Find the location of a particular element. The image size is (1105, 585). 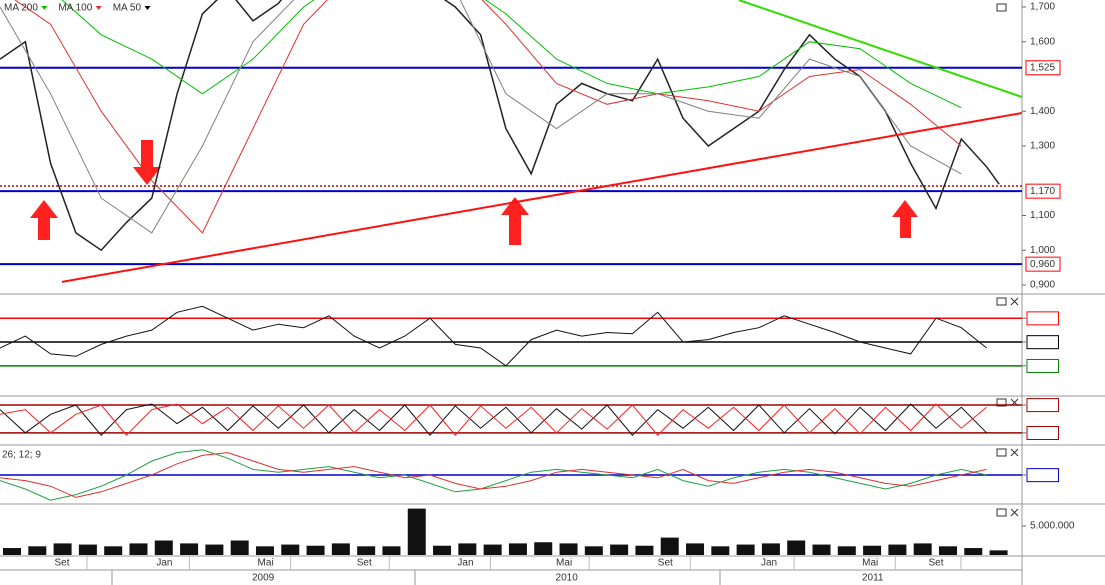

legend-entry: MA 200 is located at coordinates (21, 8).